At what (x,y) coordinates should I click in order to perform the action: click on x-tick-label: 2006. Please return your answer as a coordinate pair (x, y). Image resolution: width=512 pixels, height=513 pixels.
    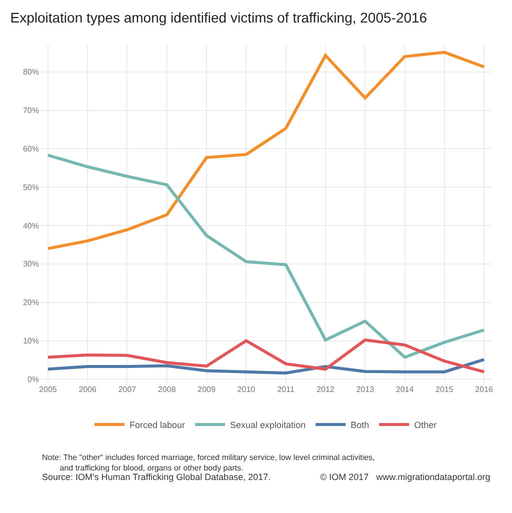
    Looking at the image, I should click on (88, 389).